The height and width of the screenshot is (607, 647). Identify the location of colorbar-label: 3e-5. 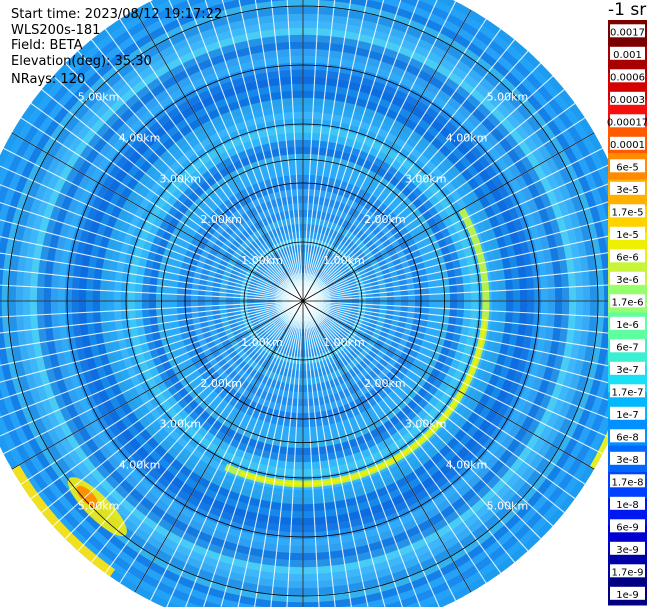
(627, 190).